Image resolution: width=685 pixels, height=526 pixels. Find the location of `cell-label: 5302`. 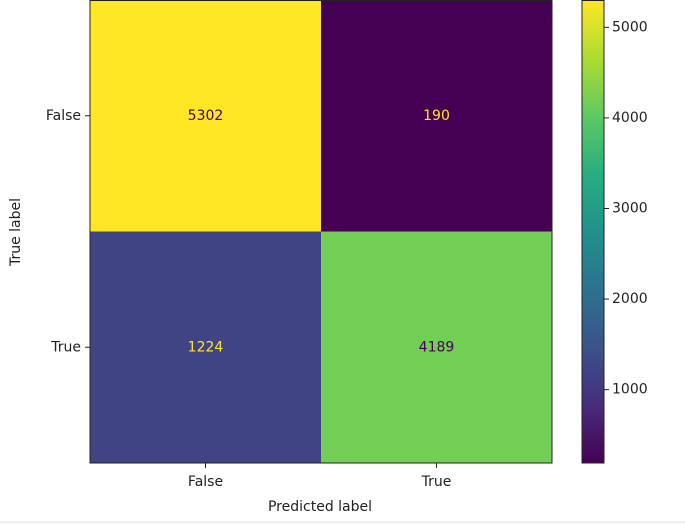

cell-label: 5302 is located at coordinates (206, 116).